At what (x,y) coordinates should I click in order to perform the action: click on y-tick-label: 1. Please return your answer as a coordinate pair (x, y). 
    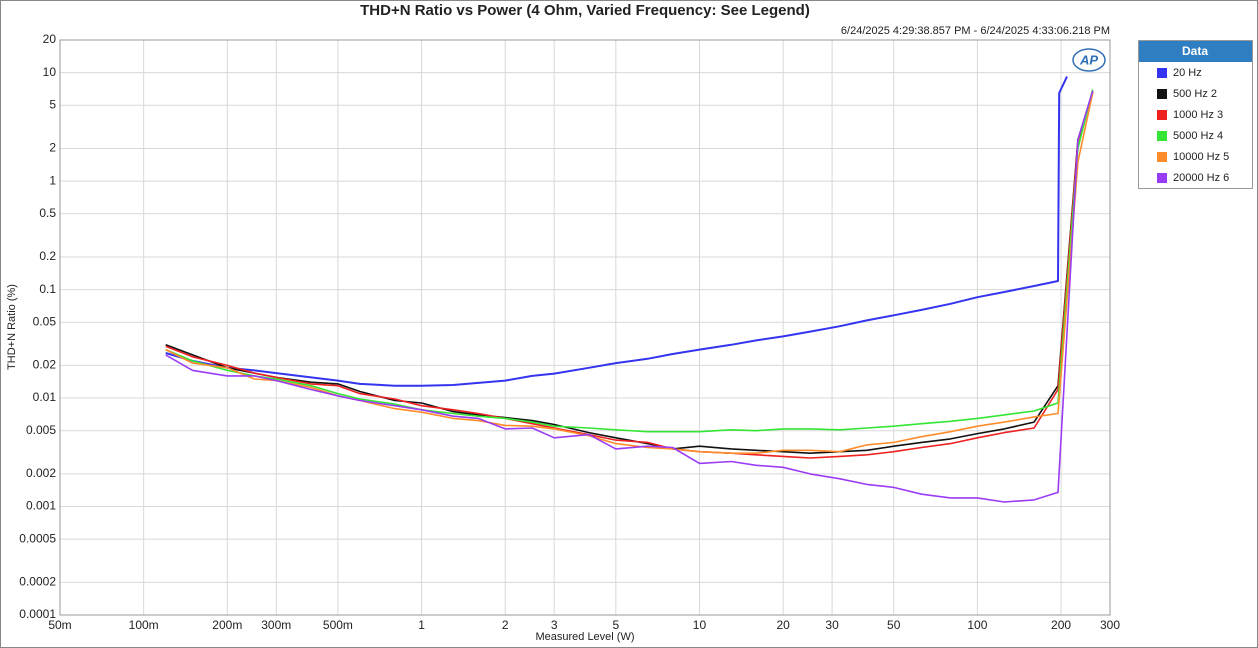
    Looking at the image, I should click on (52, 180).